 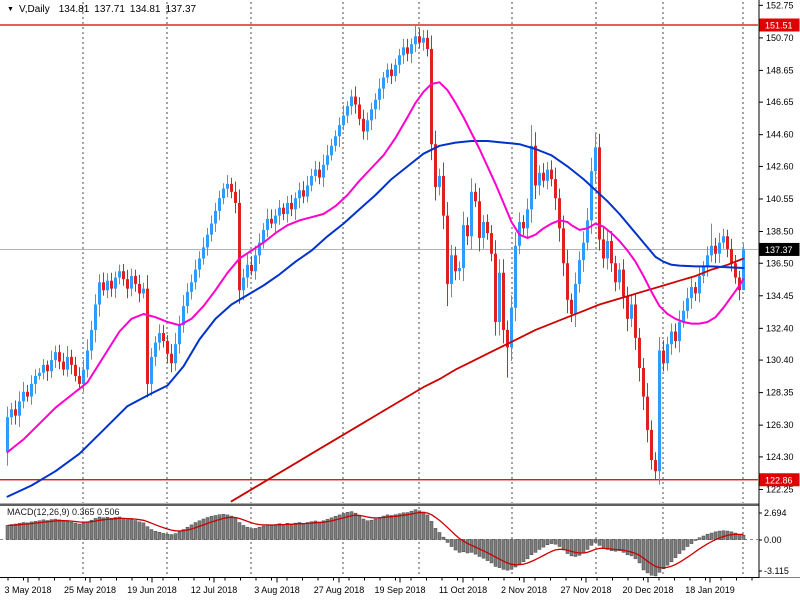 What do you see at coordinates (524, 590) in the screenshot?
I see `time-axis-label: 2 Nov 2018` at bounding box center [524, 590].